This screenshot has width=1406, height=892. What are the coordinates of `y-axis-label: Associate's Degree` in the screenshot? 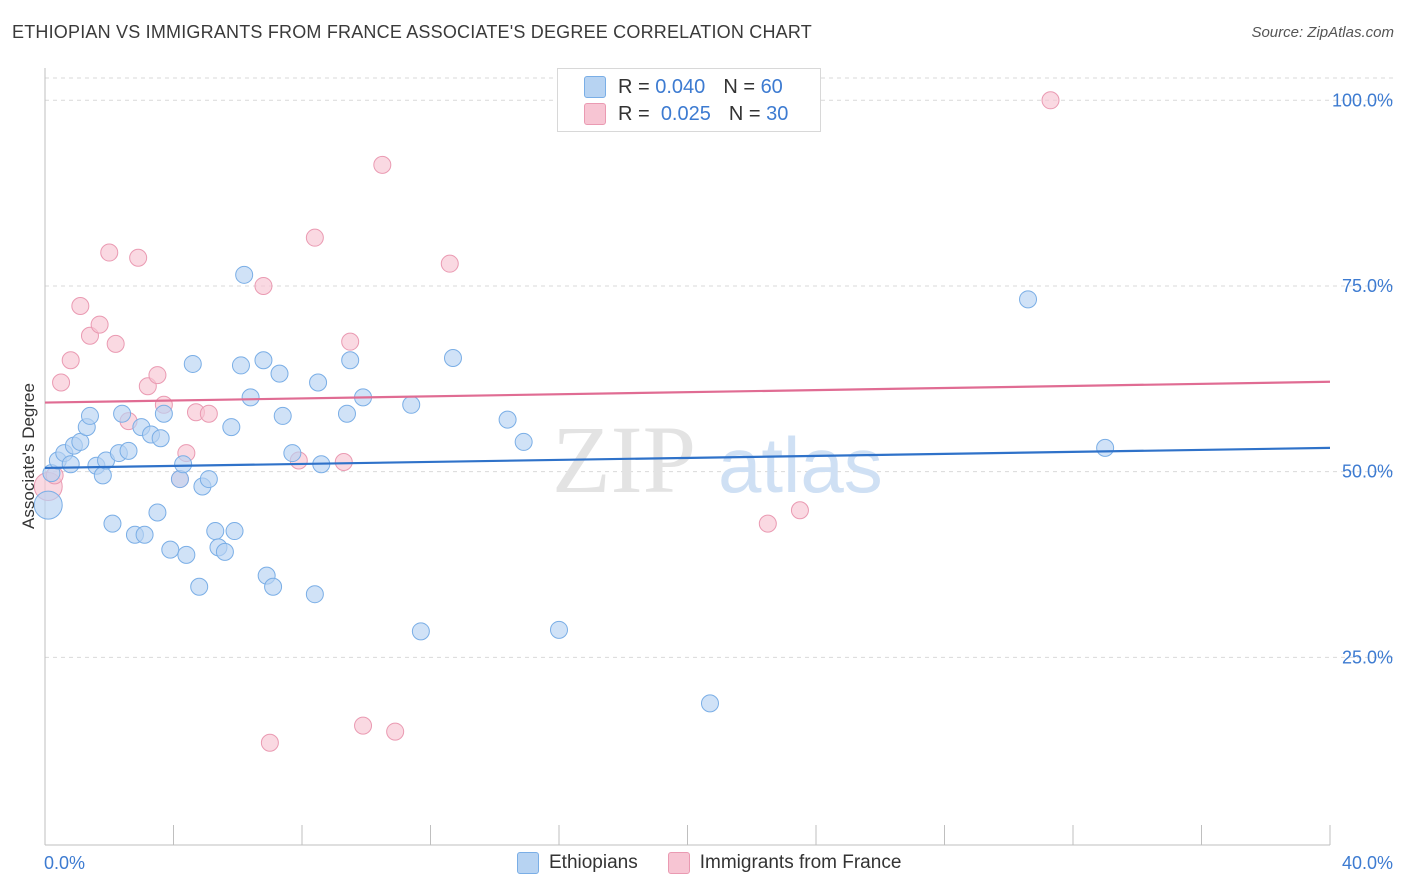 It's located at (28, 456).